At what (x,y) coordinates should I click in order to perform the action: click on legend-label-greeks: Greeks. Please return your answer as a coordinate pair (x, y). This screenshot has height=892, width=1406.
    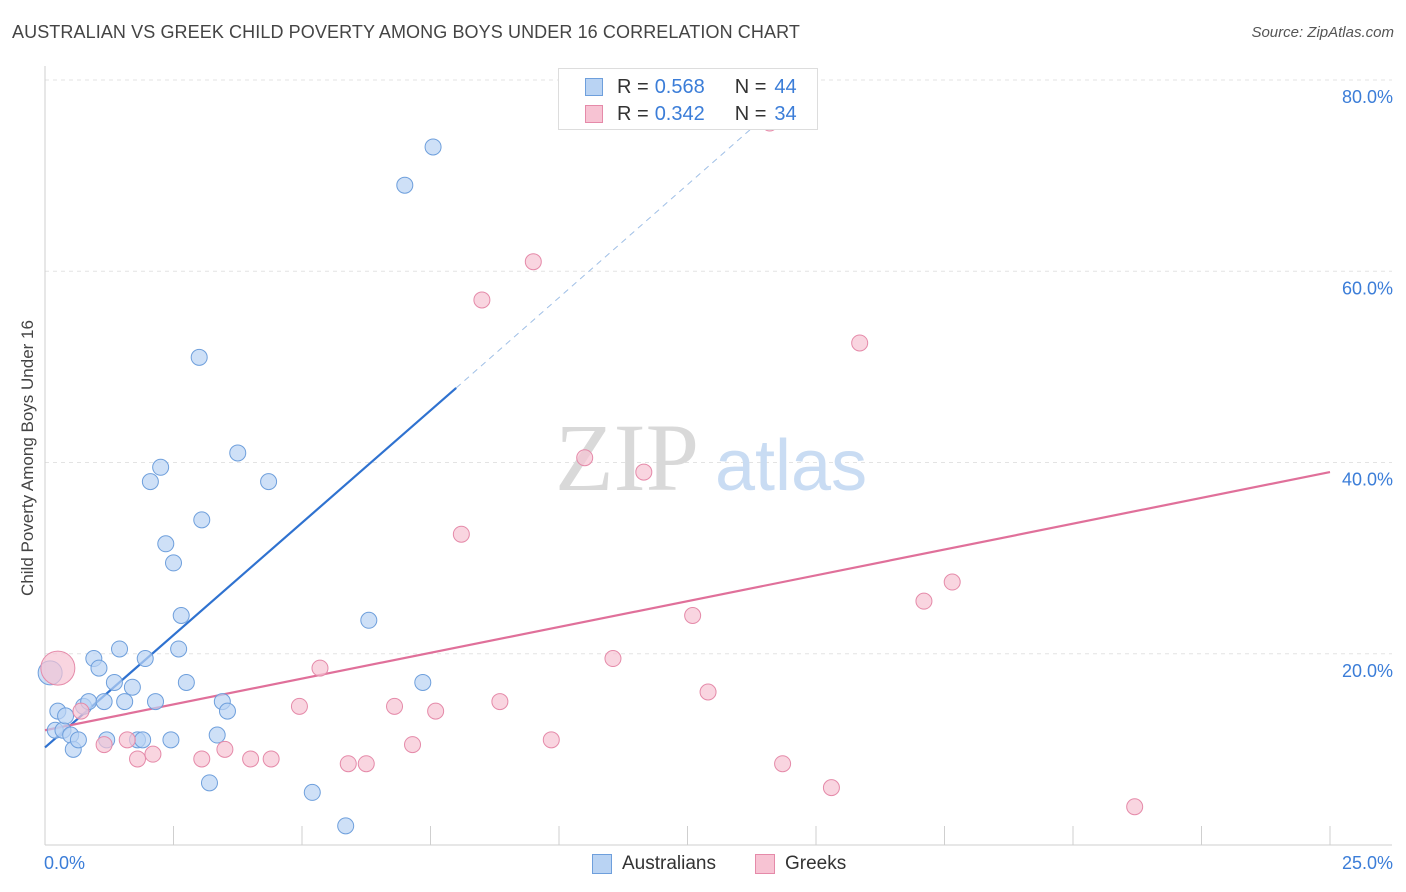
    Looking at the image, I should click on (816, 863).